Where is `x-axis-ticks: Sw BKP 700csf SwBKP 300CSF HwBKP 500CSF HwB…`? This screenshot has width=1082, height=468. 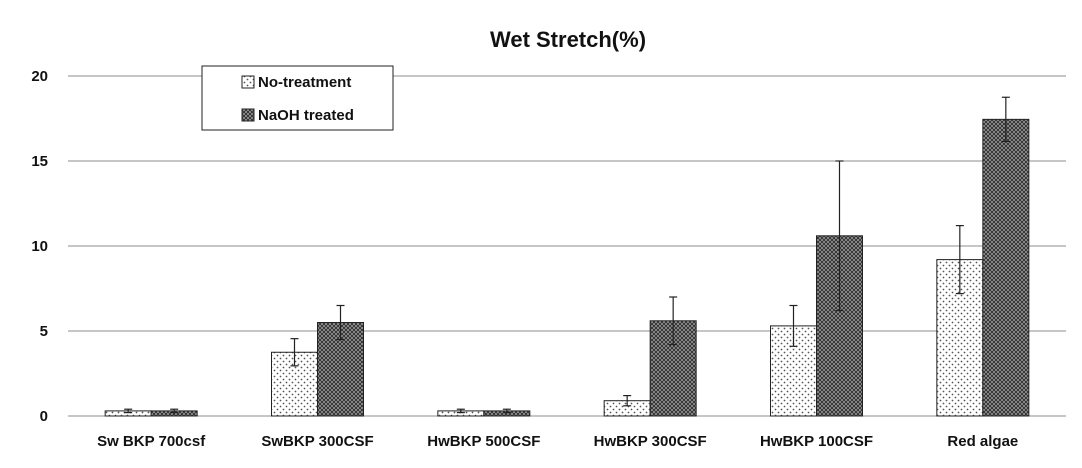
x-axis-ticks: Sw BKP 700csf SwBKP 300CSF HwBKP 500CSF HwB… is located at coordinates (557, 441).